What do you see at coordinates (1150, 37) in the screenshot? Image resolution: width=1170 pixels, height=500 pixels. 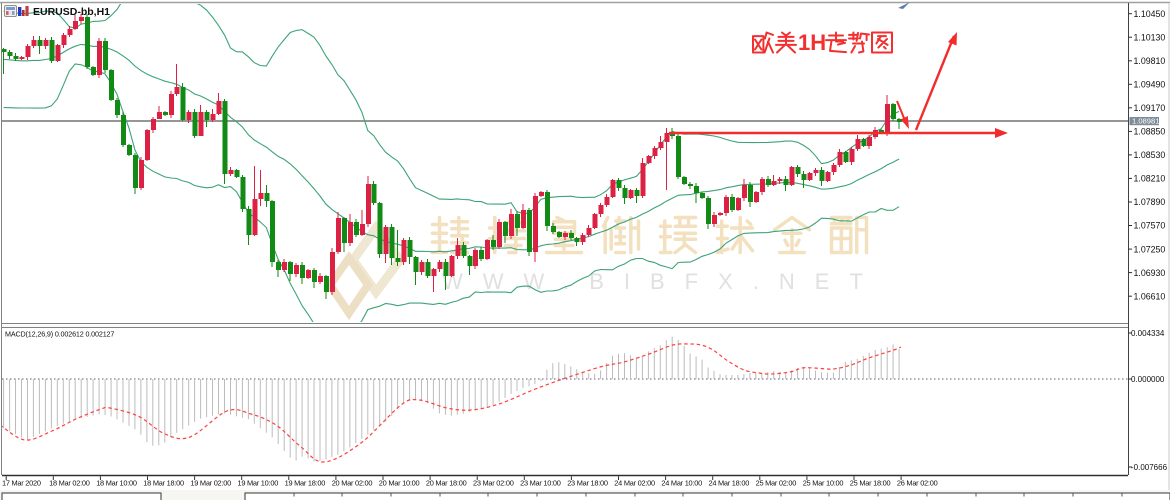 I see `svg-text: 1.10130` at bounding box center [1150, 37].